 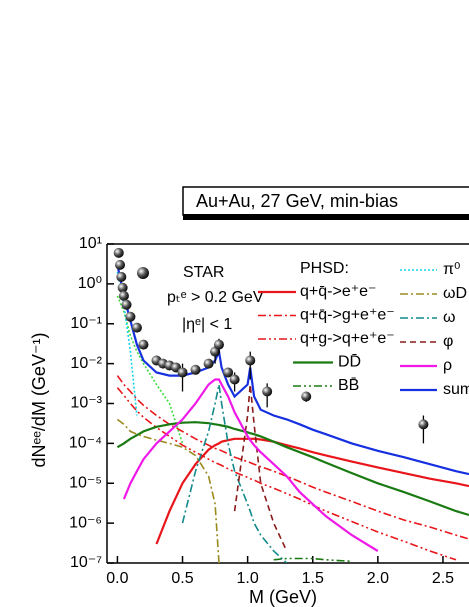 What do you see at coordinates (203, 272) in the screenshot?
I see `legend-label: STAR` at bounding box center [203, 272].